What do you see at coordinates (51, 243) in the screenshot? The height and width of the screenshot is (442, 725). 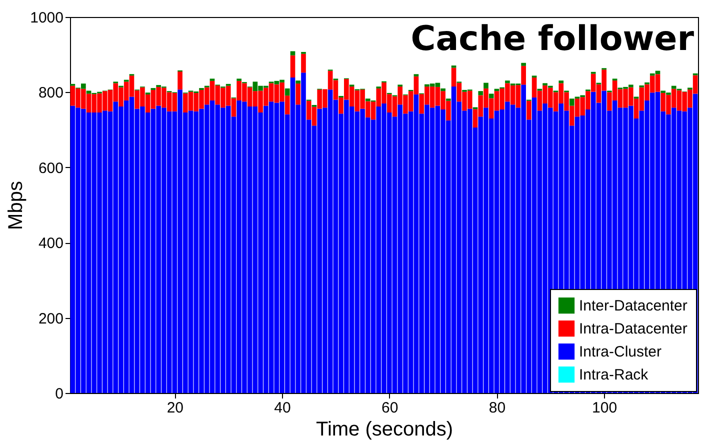 I see `y-tick-label: 400` at bounding box center [51, 243].